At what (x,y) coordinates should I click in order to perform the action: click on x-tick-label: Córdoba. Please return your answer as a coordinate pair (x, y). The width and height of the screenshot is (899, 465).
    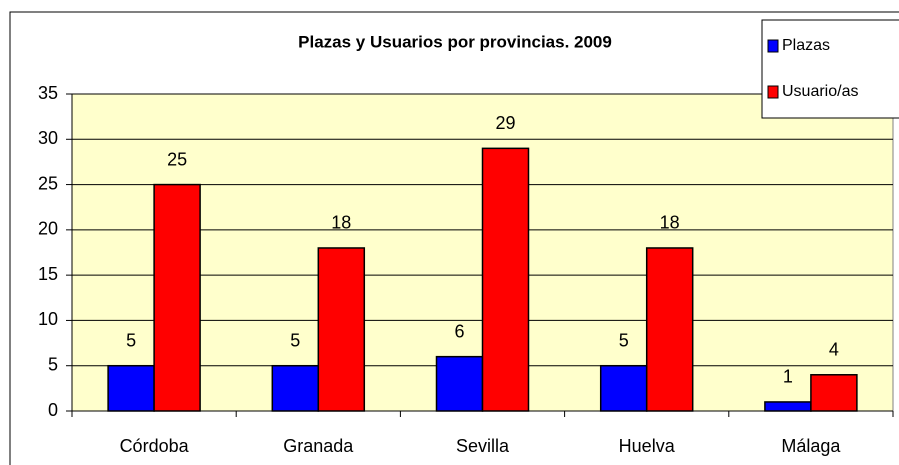
    Looking at the image, I should click on (155, 446).